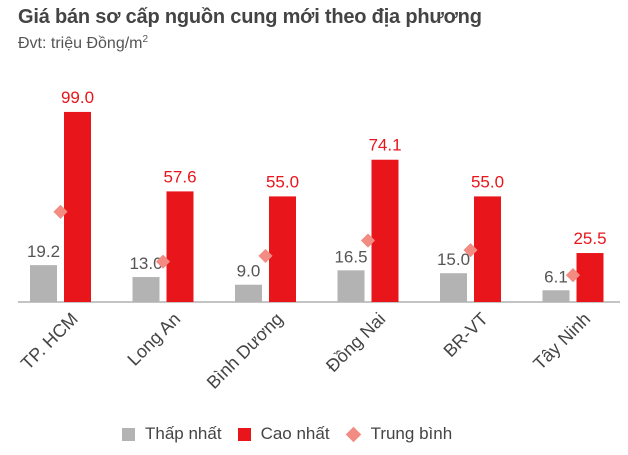  I want to click on category-label: Đồng Nai, so click(355, 342).